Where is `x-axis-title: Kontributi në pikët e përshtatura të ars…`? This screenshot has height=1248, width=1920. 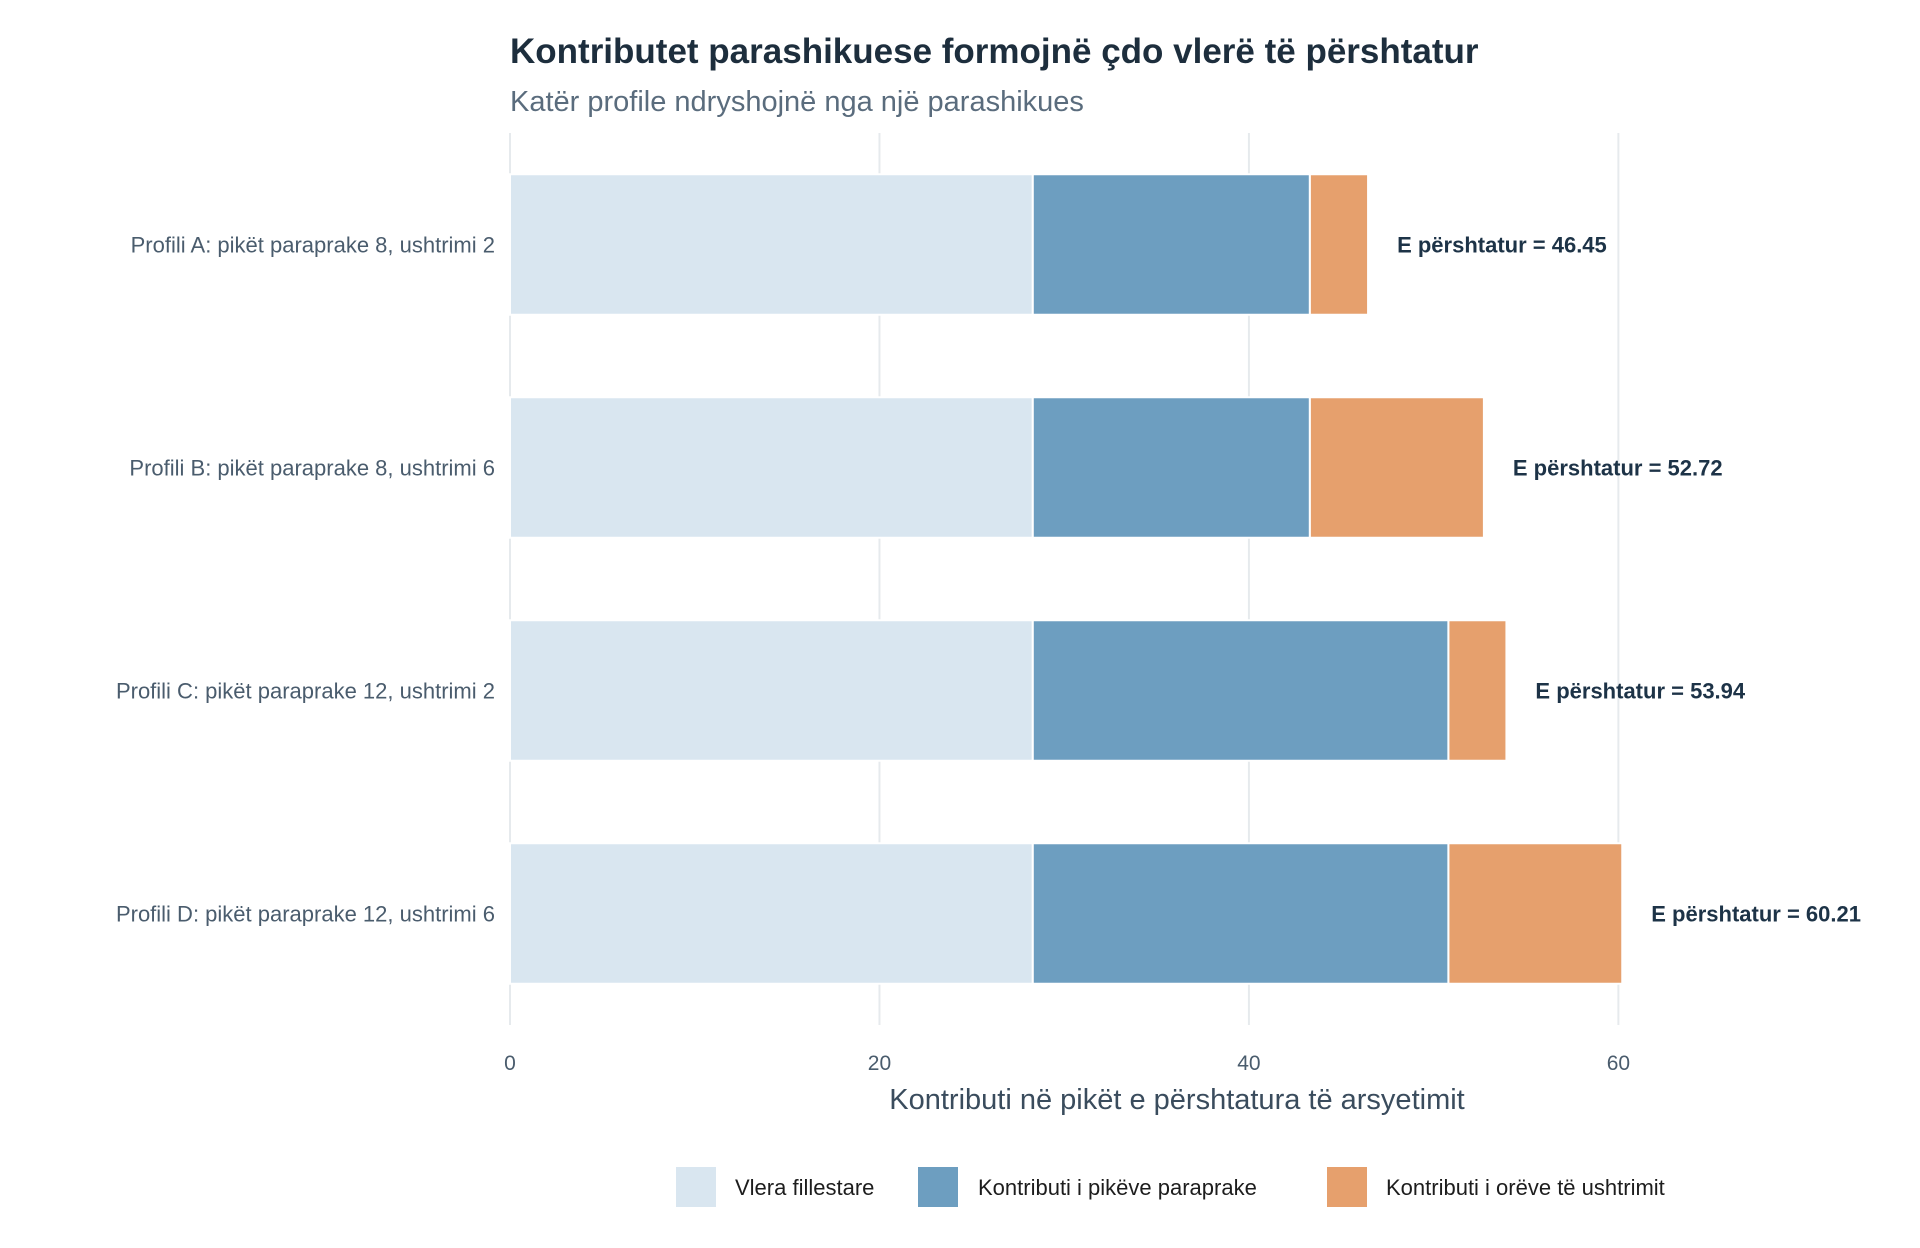 x-axis-title: Kontributi në pikët e përshtatura të ars… is located at coordinates (1176, 1100).